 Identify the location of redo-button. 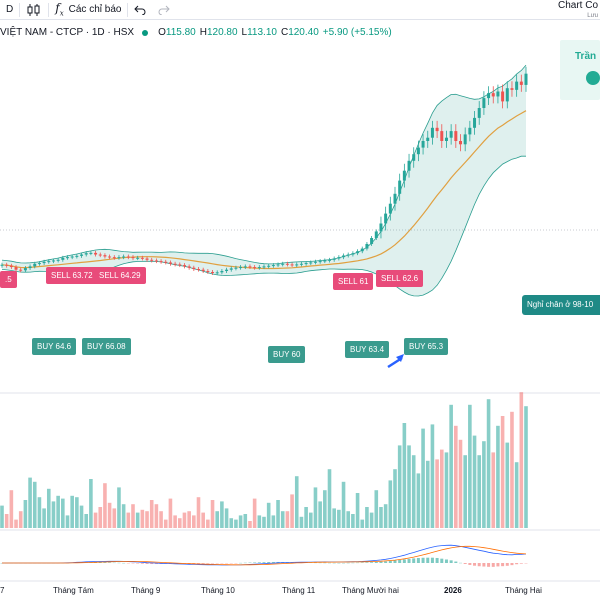
(164, 10).